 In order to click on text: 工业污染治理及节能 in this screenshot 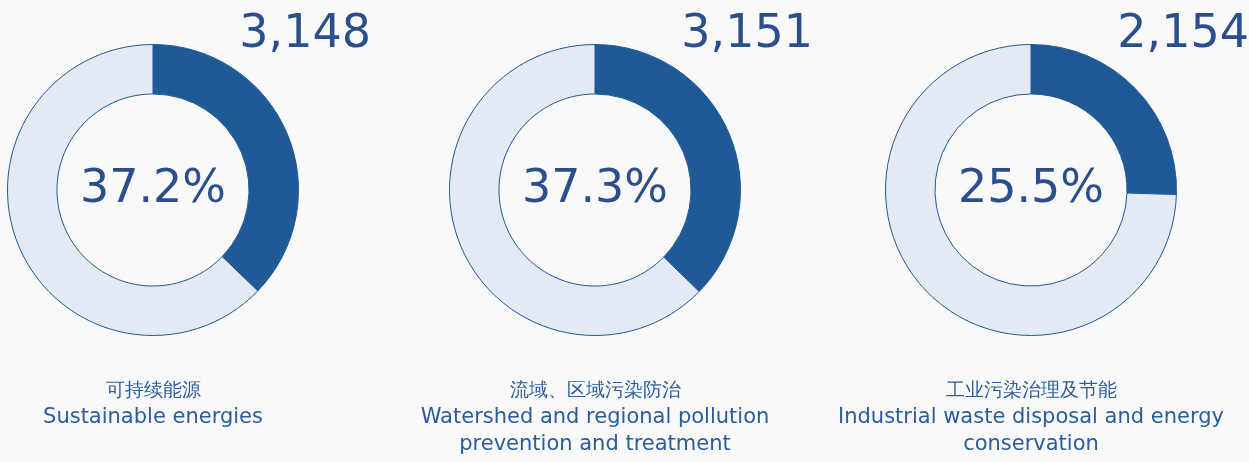, I will do `click(1031, 389)`.